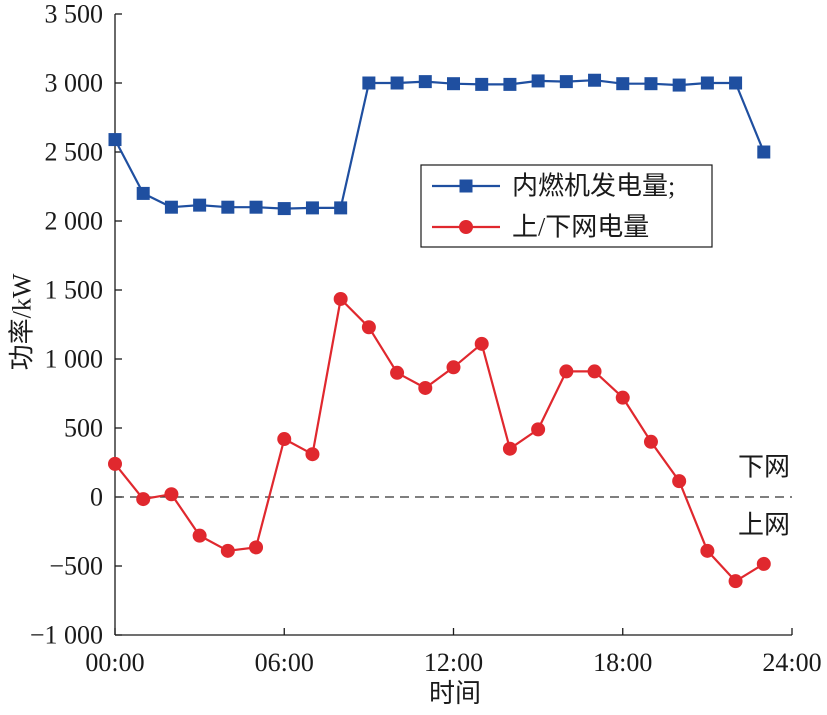 The image size is (827, 715). What do you see at coordinates (74, 221) in the screenshot?
I see `y-tick-label: 2 000` at bounding box center [74, 221].